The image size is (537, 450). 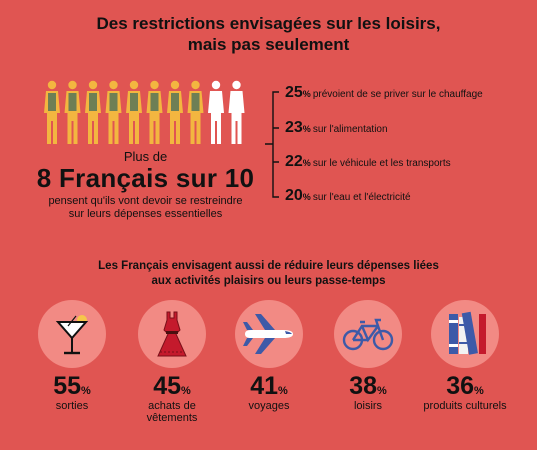 I want to click on restriction-label: sur l'eau et l'électricité, so click(x=361, y=197).